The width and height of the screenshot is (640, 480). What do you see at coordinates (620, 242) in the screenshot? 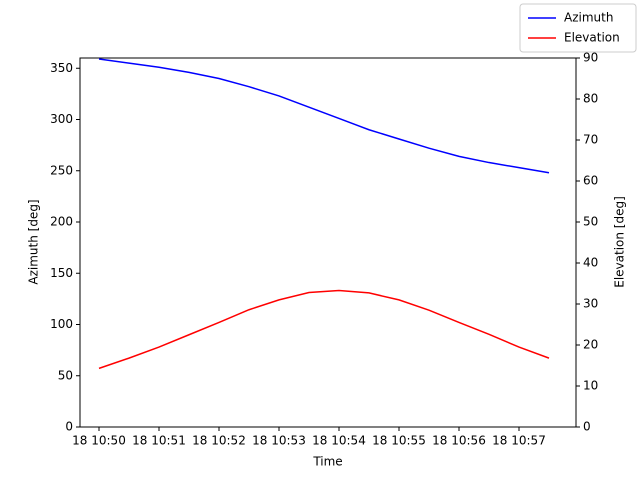
I see `y2-axis-label: Elevation [deg]` at bounding box center [620, 242].